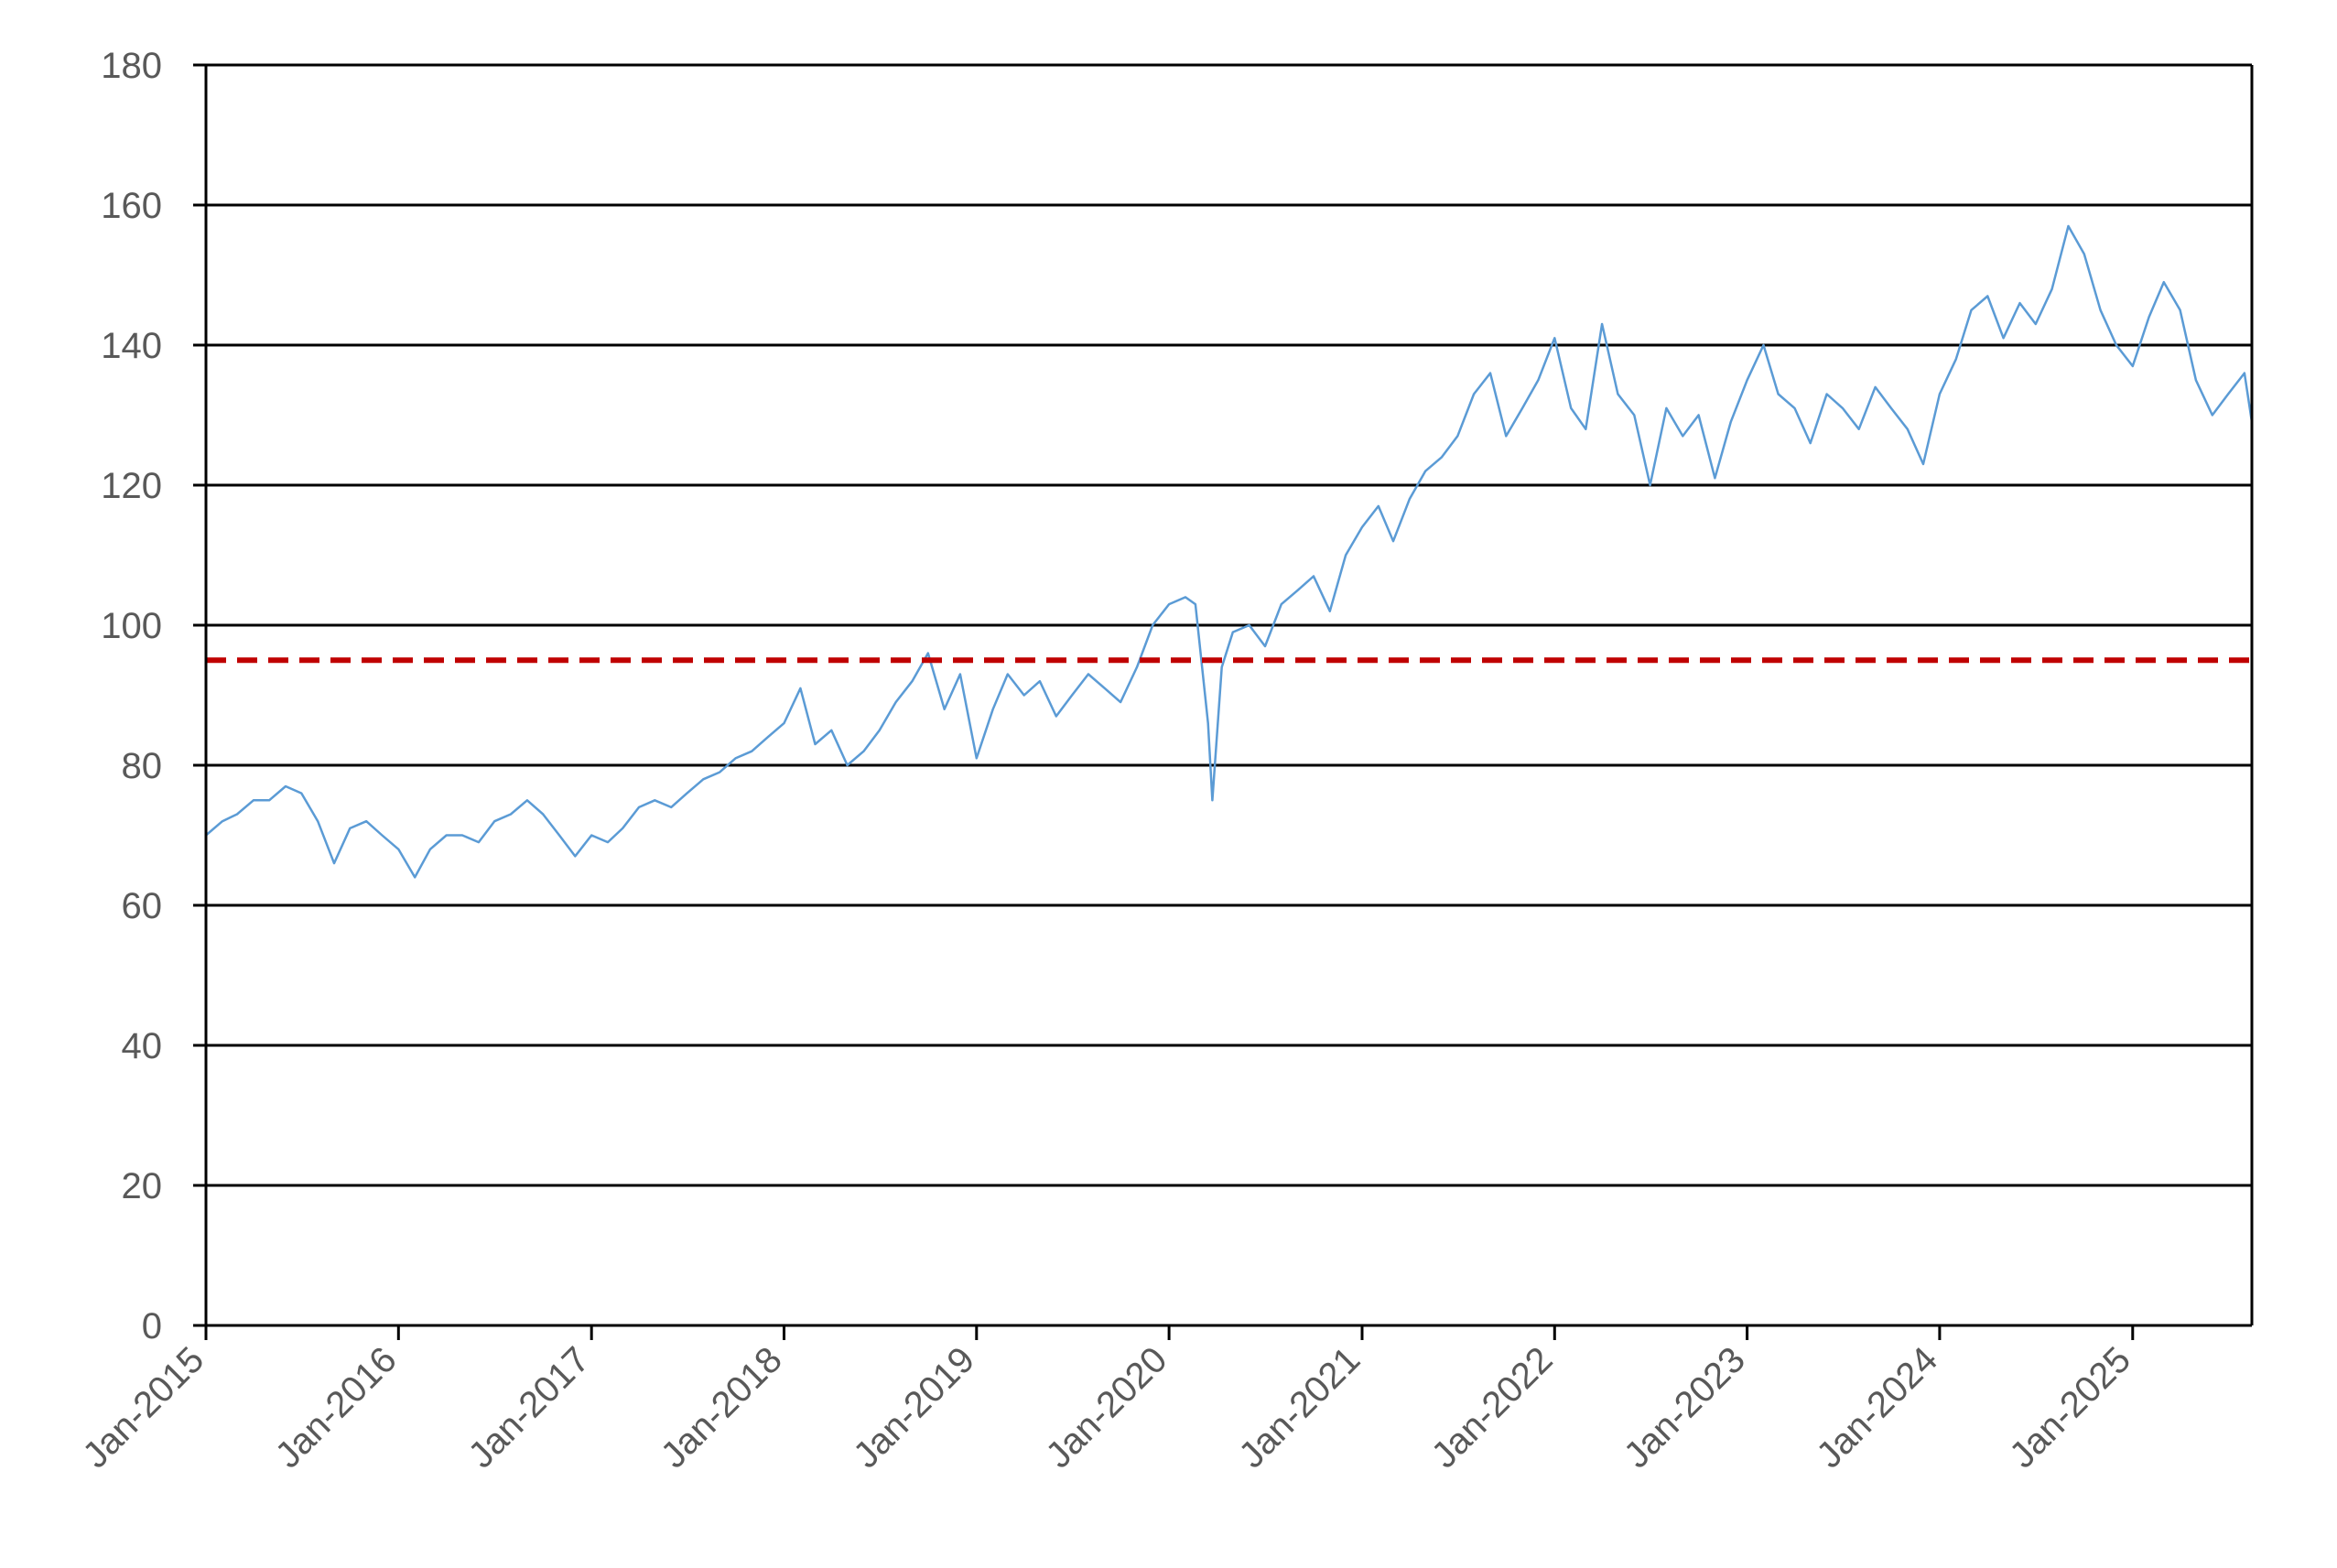 This screenshot has height=1568, width=2337. Describe the element at coordinates (142, 1186) in the screenshot. I see `y-tick-label: 20` at that location.